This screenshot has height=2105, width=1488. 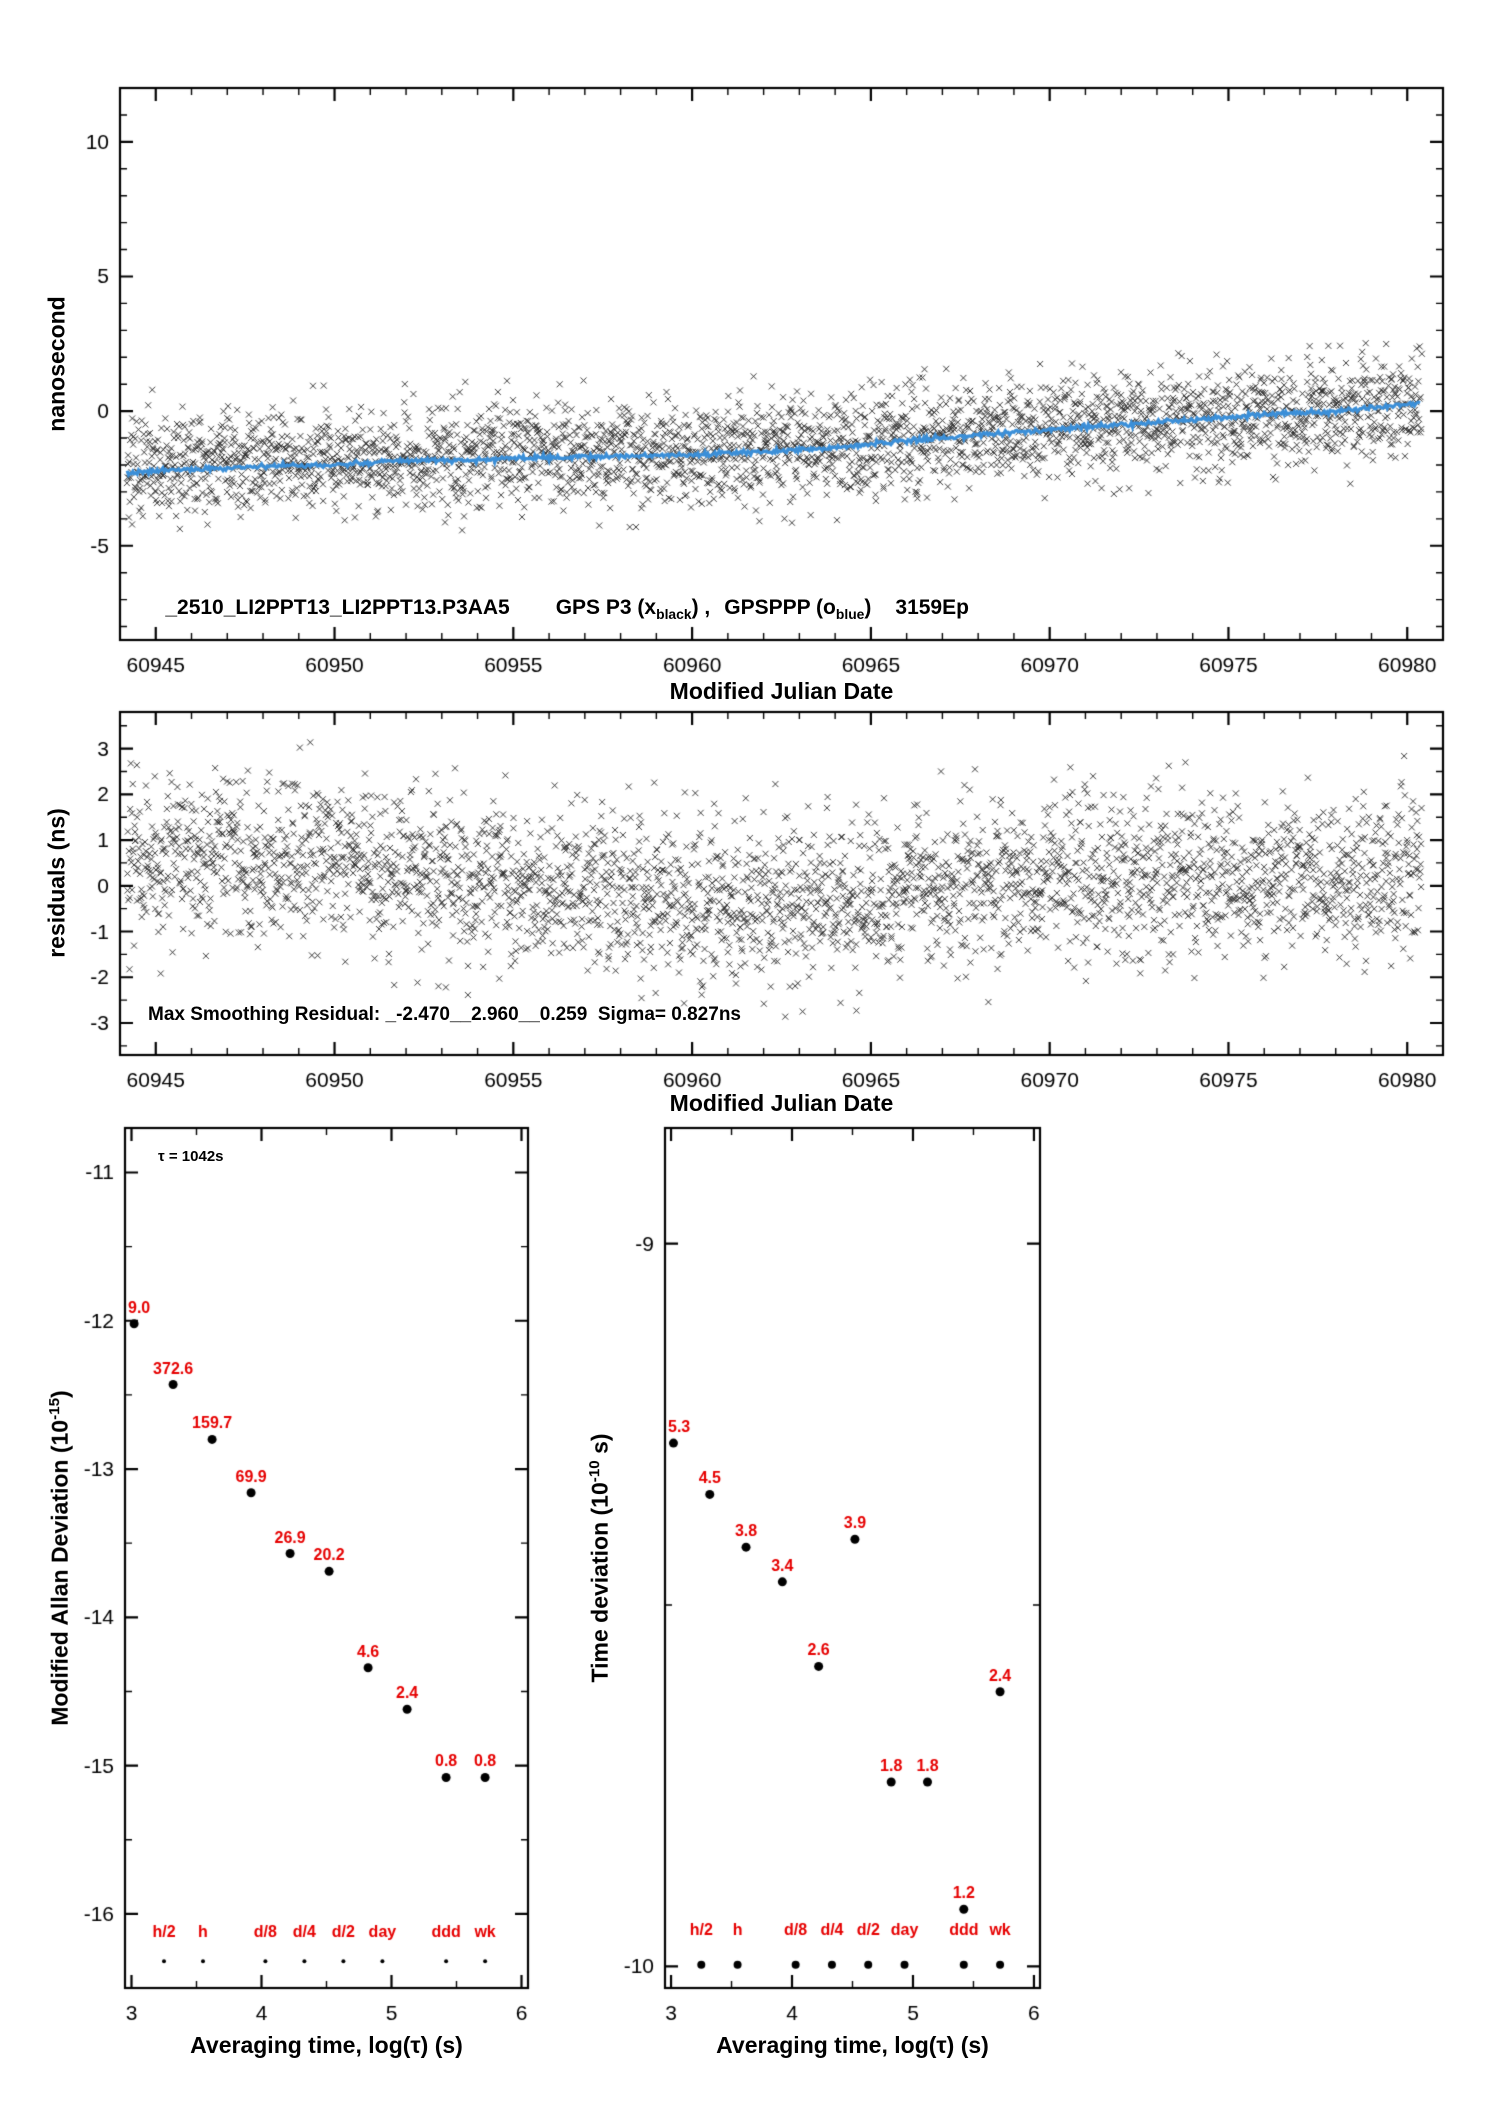 What do you see at coordinates (850, 614) in the screenshot?
I see `series2-color: blue` at bounding box center [850, 614].